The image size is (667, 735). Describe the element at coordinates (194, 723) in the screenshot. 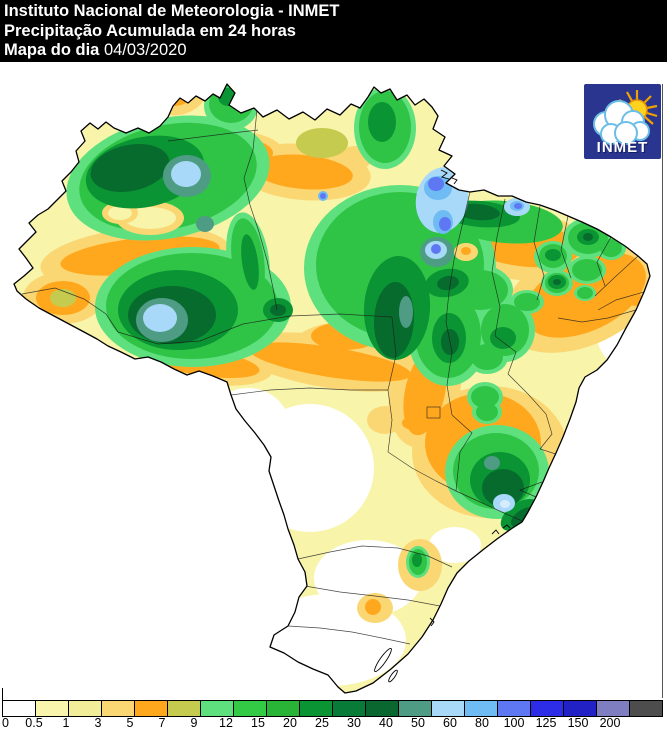

I see `legend-label: 9` at that location.